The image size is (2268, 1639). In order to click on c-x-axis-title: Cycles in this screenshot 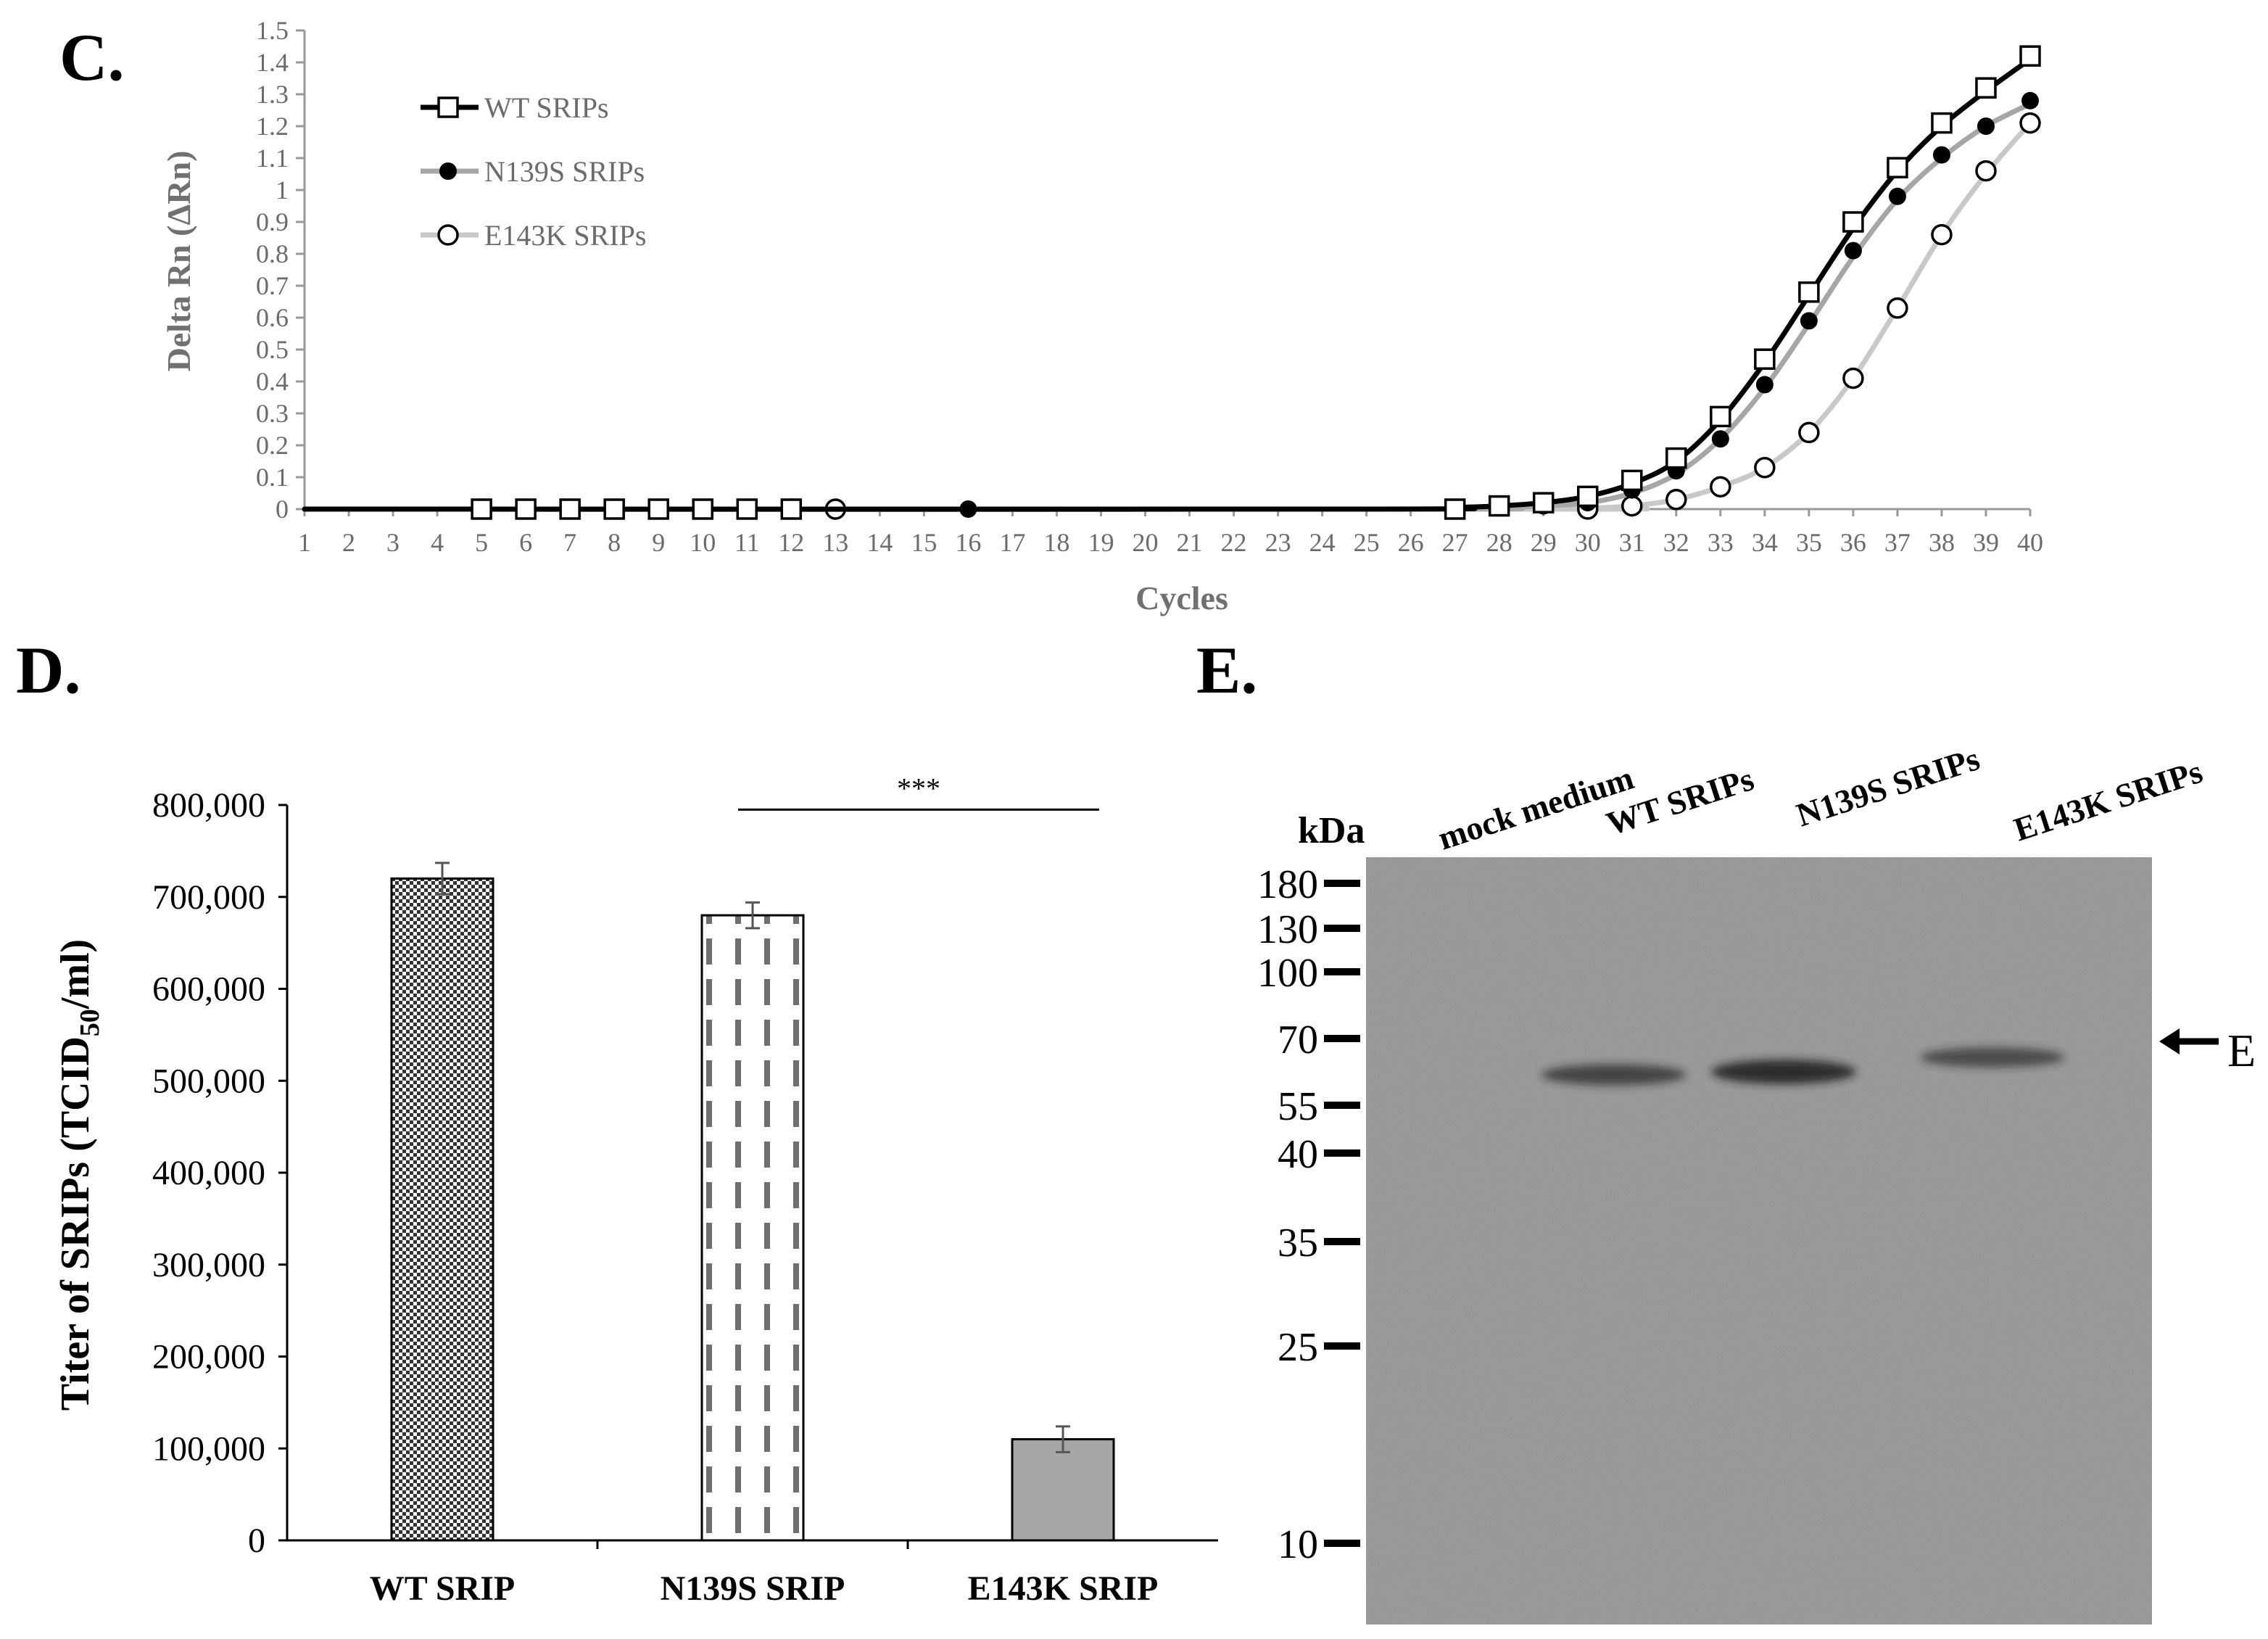, I will do `click(1181, 597)`.